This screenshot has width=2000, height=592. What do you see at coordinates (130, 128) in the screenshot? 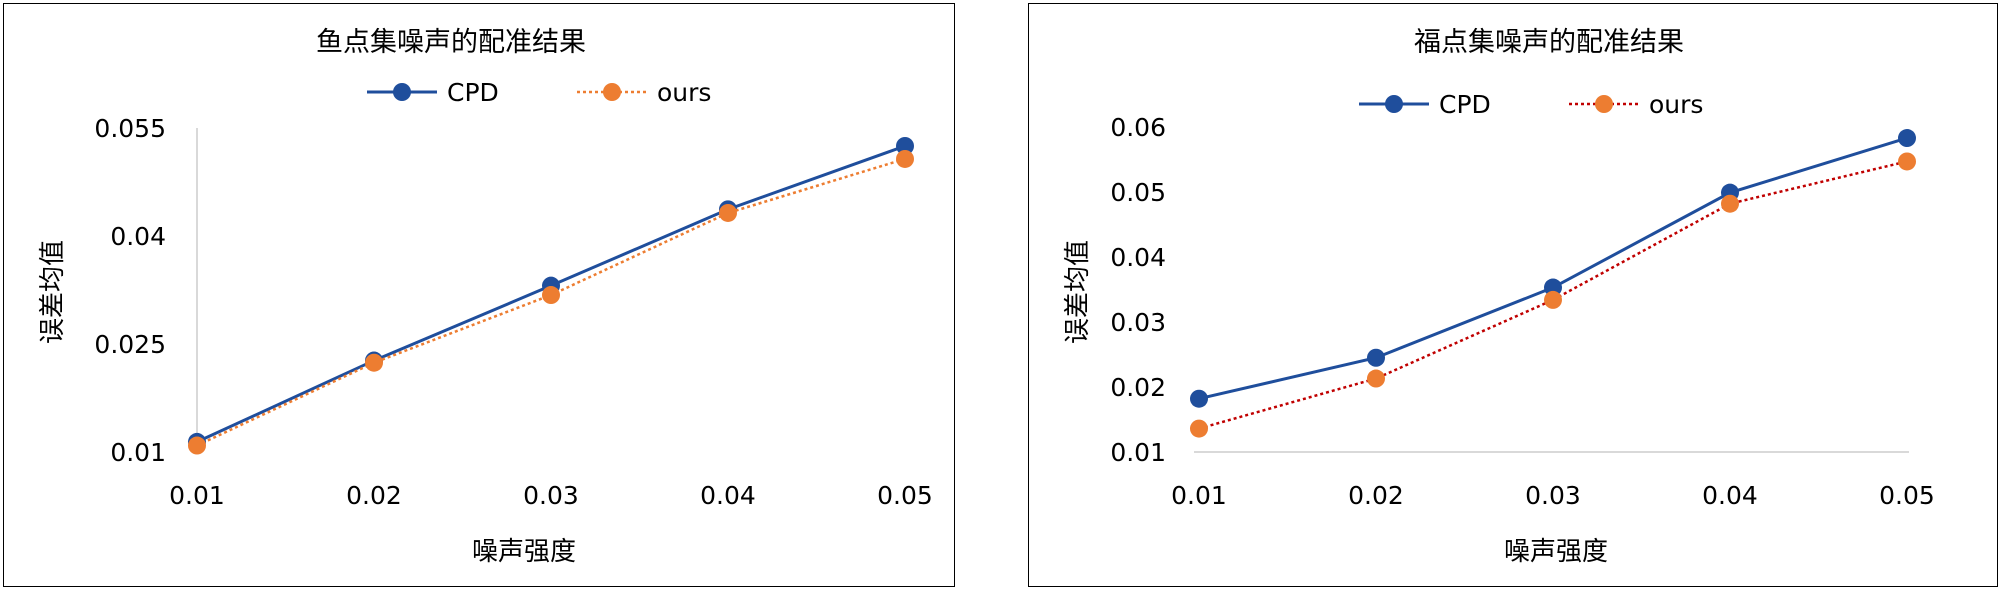
I see `y-tick-label: 0.055` at bounding box center [130, 128].